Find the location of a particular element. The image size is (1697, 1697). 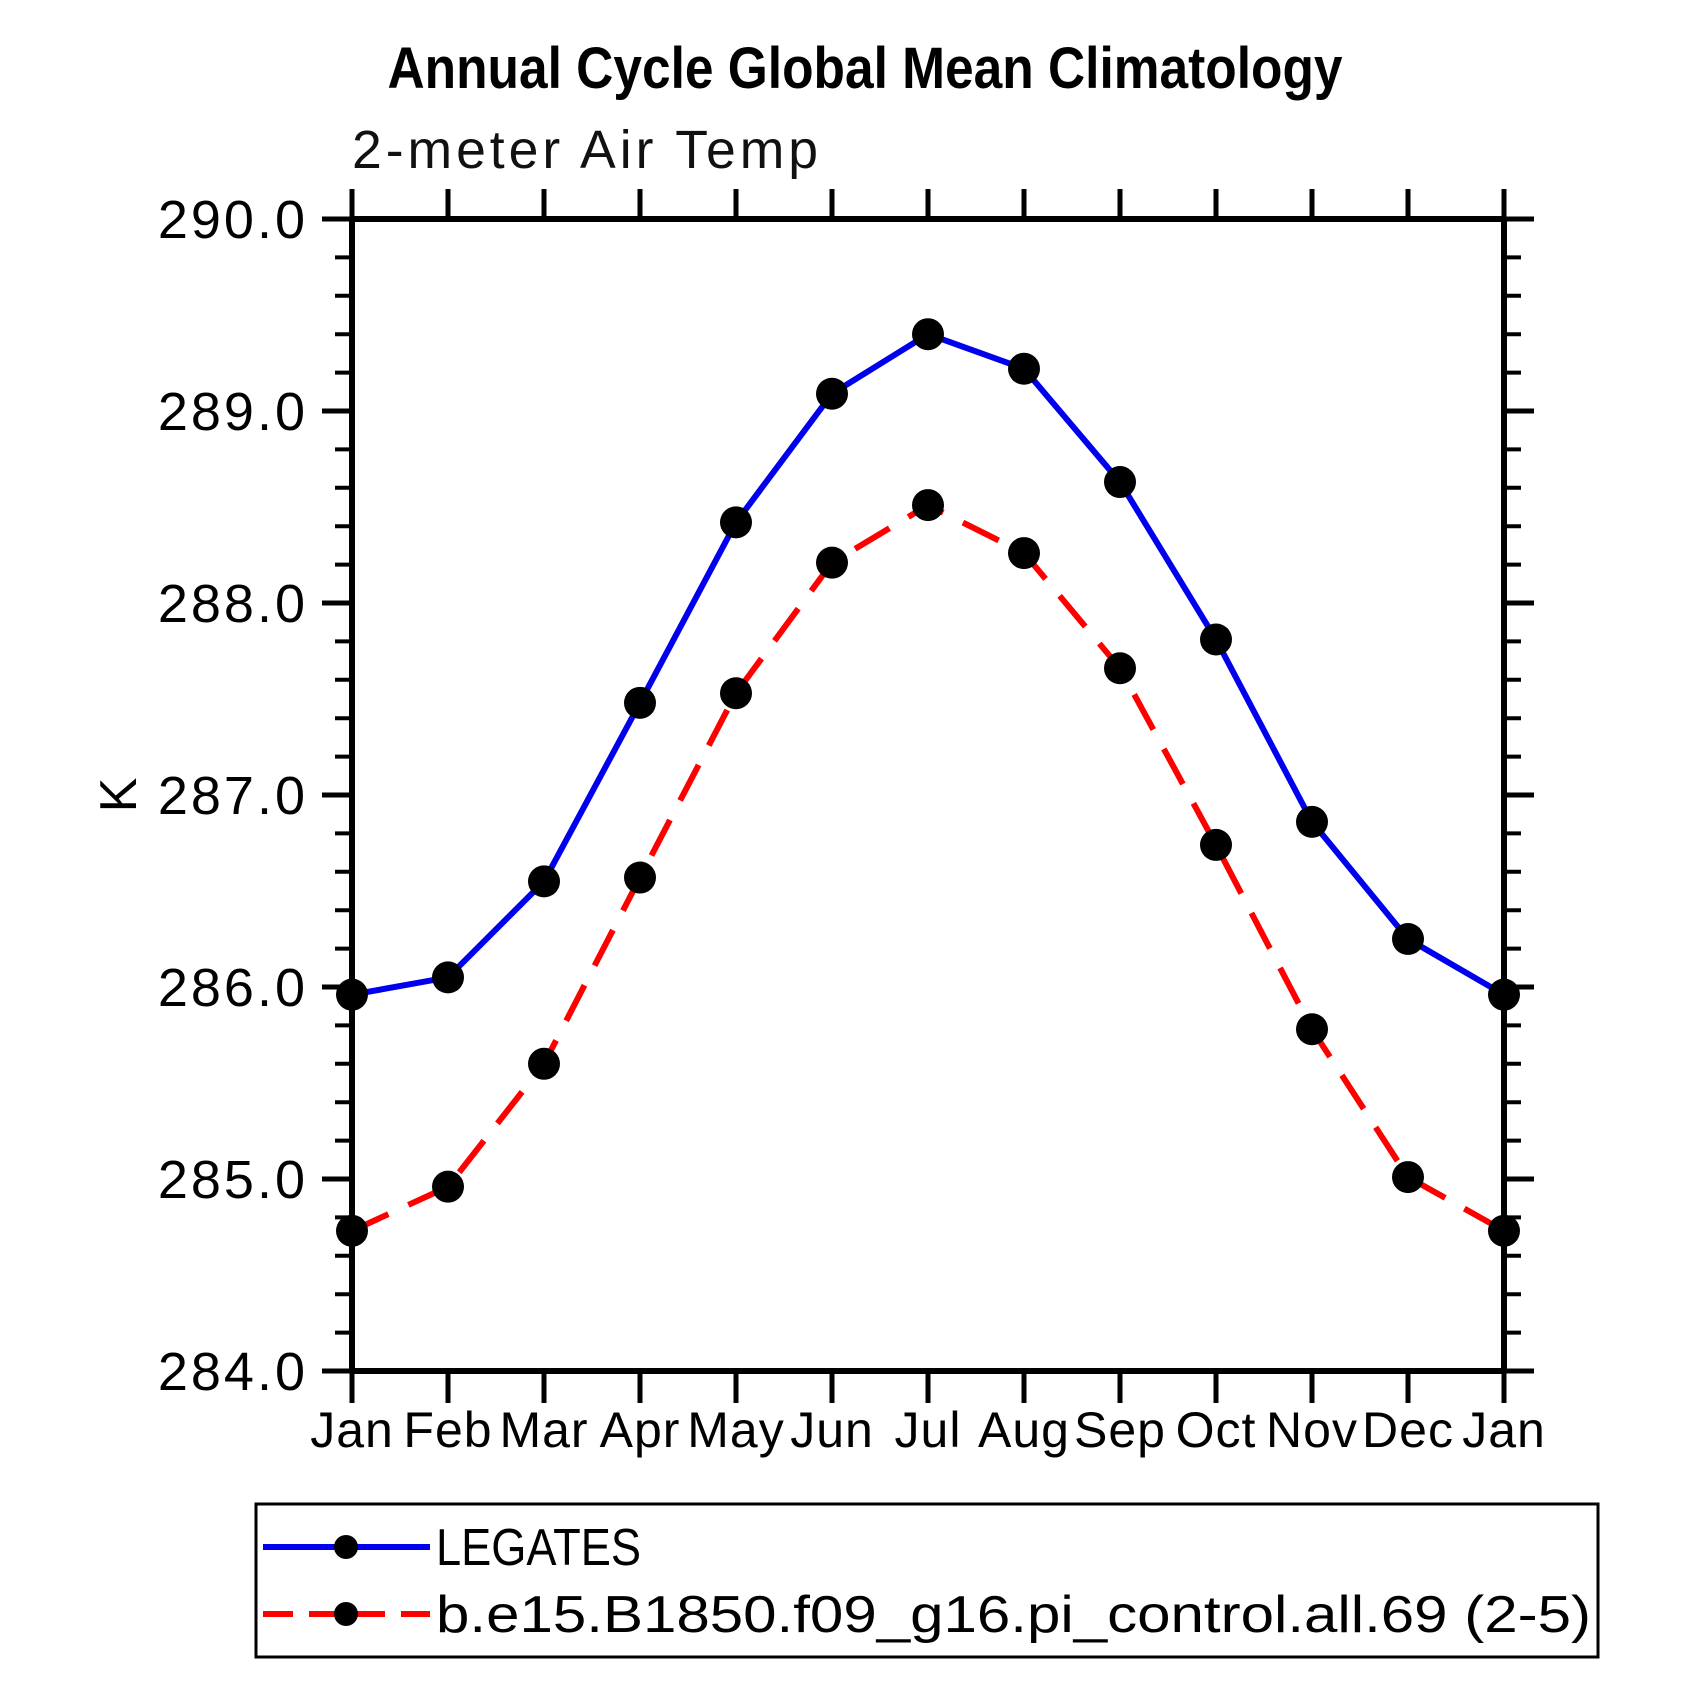

chart-title: Annual Cycle Global Mean Climatology is located at coordinates (865, 68).